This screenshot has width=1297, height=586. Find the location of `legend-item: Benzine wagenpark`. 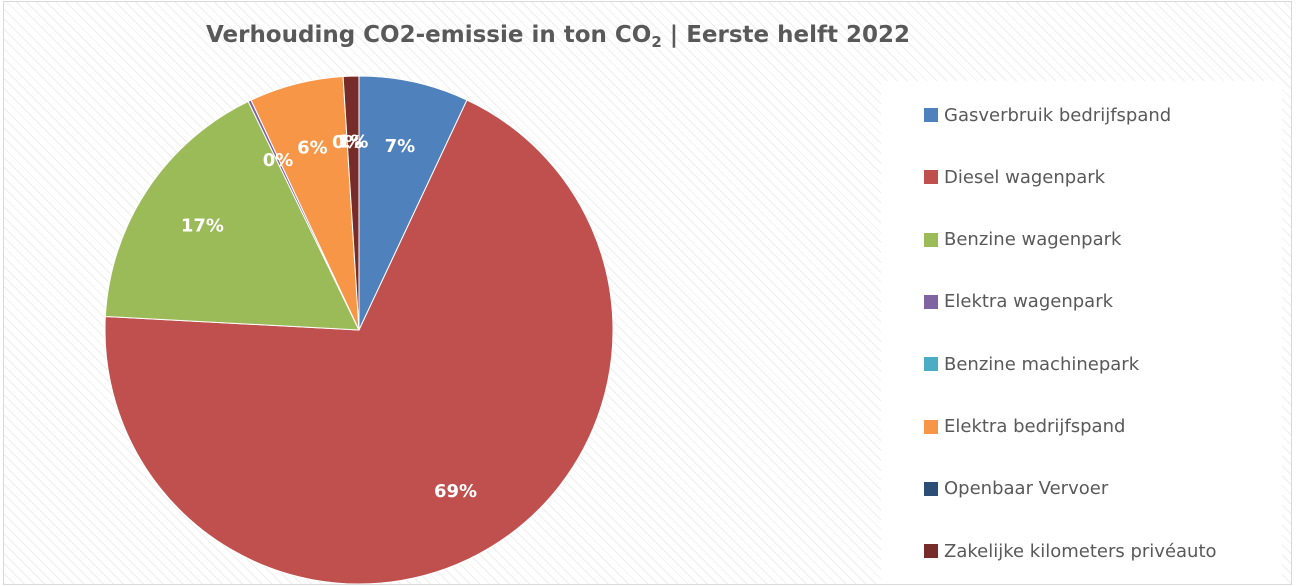

legend-item: Benzine wagenpark is located at coordinates (1022, 240).